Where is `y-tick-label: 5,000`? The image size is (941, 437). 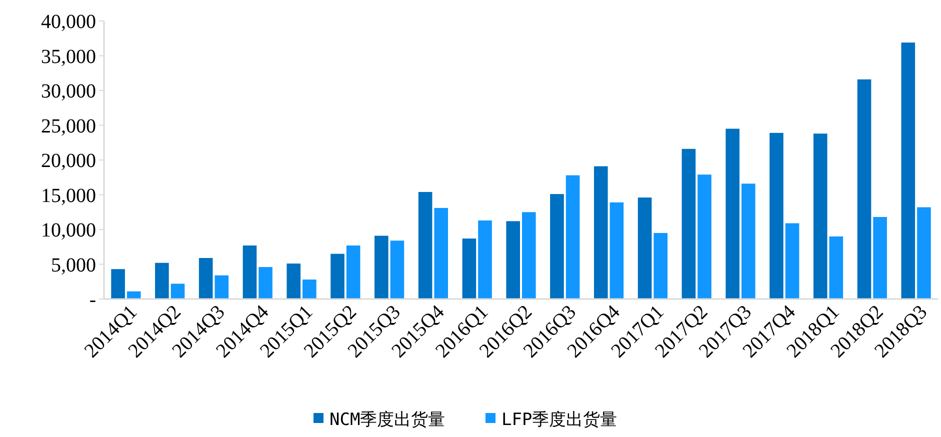 y-tick-label: 5,000 is located at coordinates (73, 265).